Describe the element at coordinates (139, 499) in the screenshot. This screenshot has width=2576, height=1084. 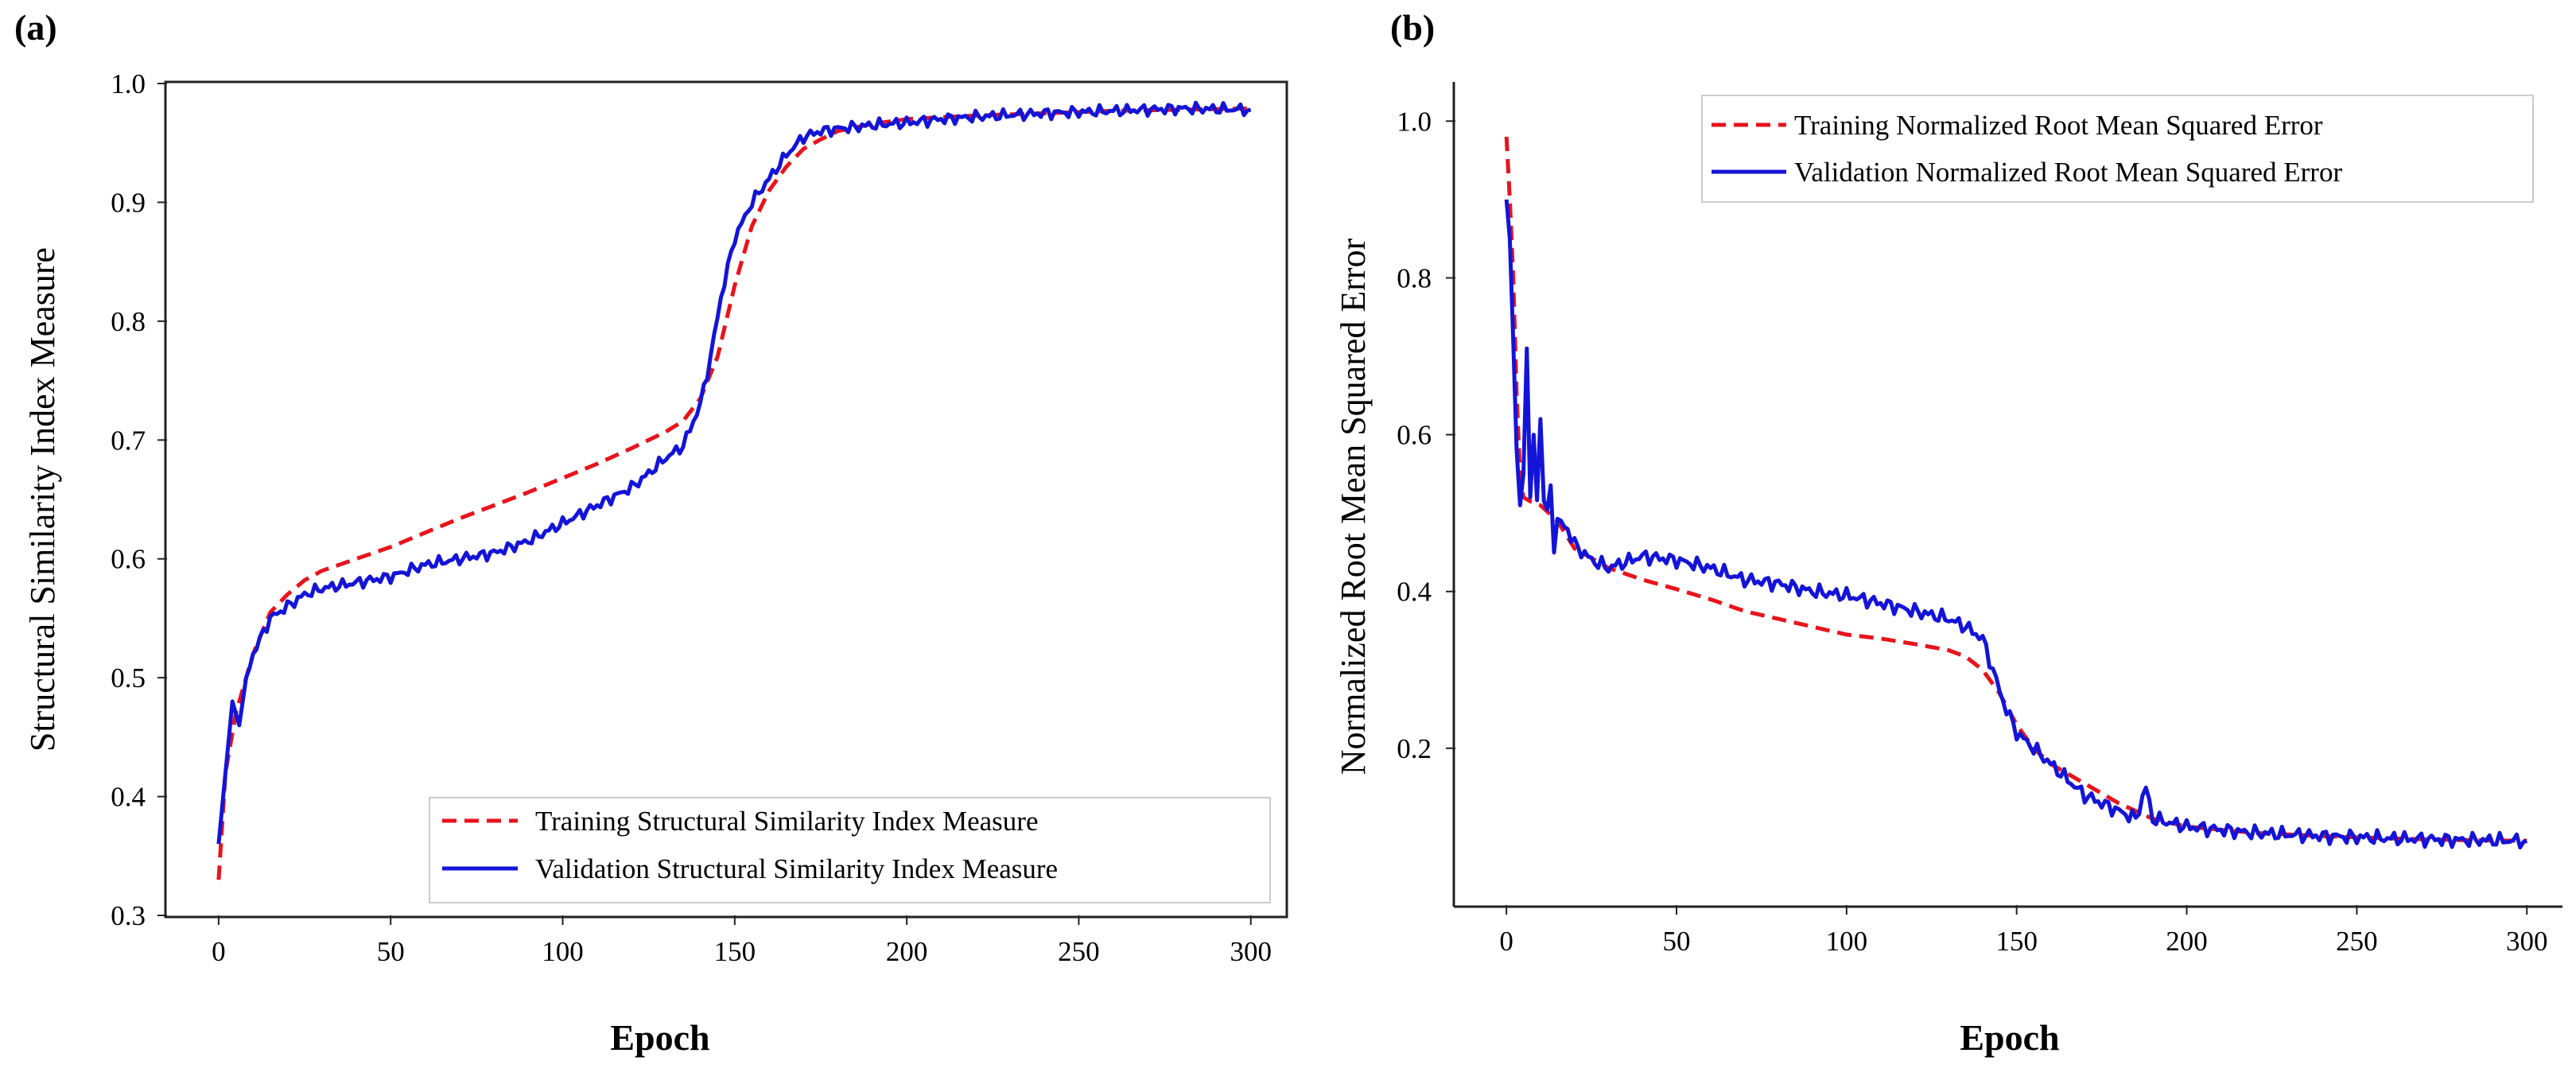
I see `panel-a-y-ticks: 0.3 0.4 0.5 0.6 0.7 0.8 0.9 1.0` at that location.